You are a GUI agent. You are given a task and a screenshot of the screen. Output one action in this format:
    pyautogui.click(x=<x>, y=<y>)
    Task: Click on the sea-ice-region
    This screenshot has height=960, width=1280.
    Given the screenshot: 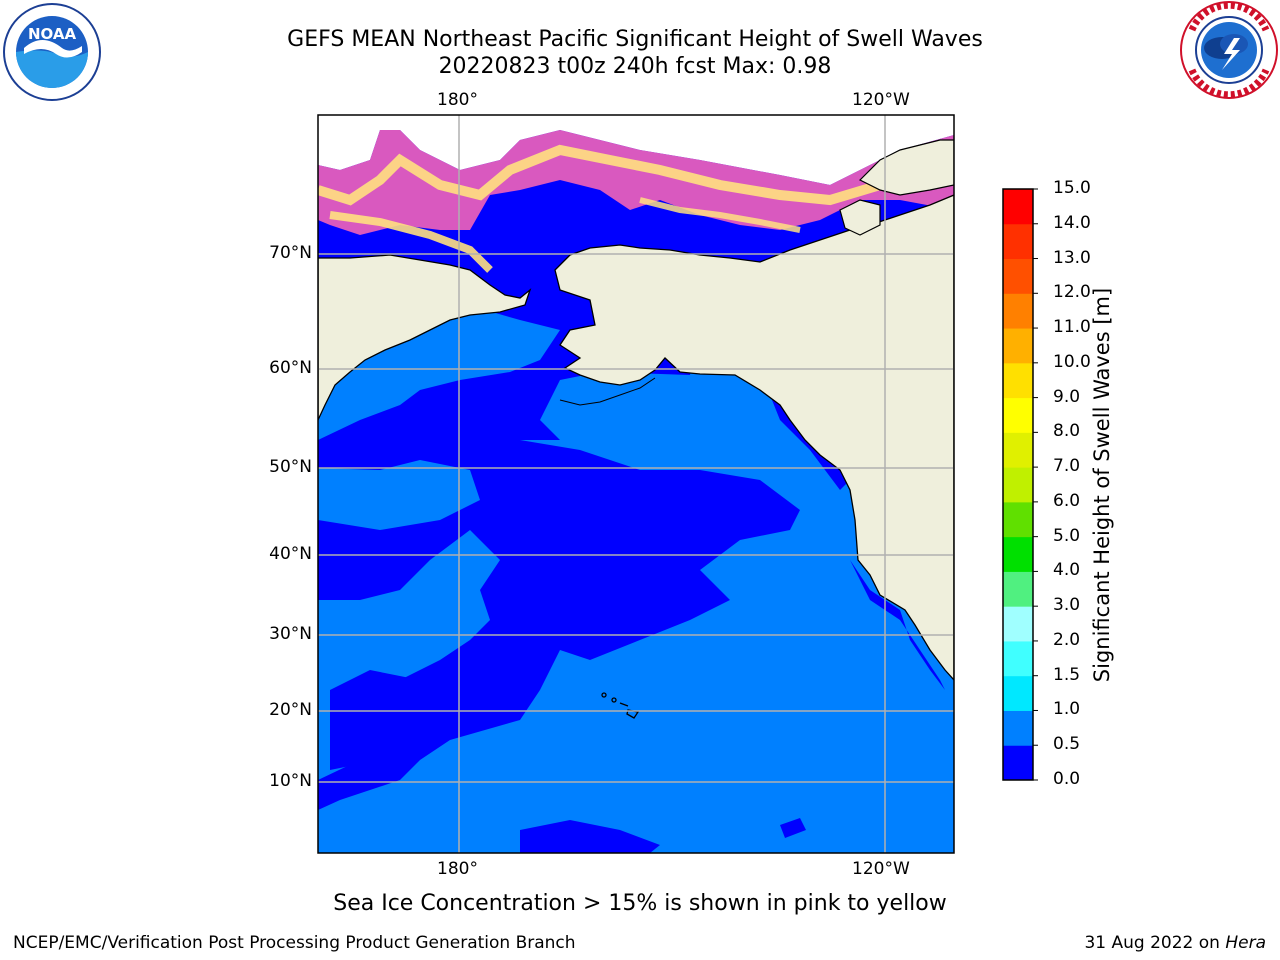 What is the action you would take?
    pyautogui.click(x=636, y=150)
    